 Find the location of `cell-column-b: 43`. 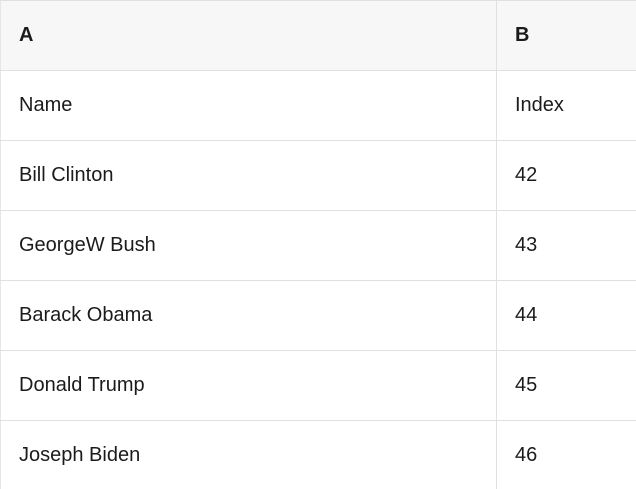

cell-column-b: 43 is located at coordinates (566, 245).